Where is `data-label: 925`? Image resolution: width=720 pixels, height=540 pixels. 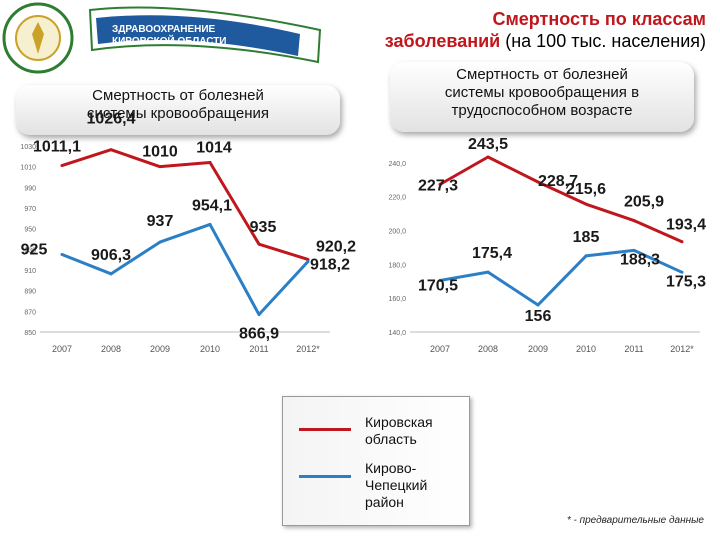 data-label: 925 is located at coordinates (34, 250).